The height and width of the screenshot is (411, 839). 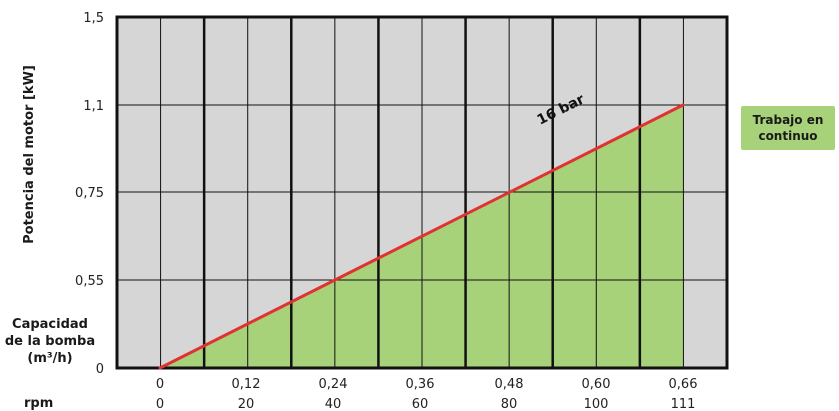 I want to click on x-tick-label: 0, so click(x=160, y=384).